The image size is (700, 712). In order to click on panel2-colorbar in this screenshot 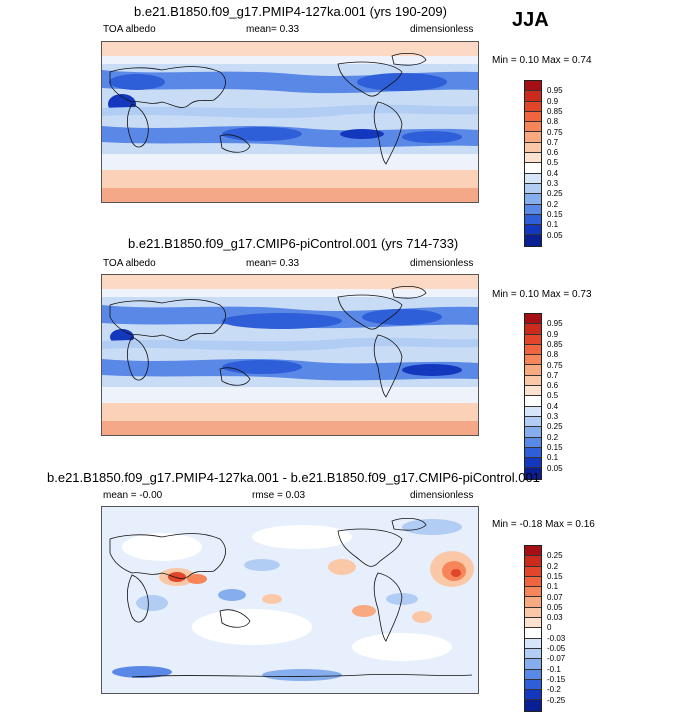, I will do `click(533, 396)`.